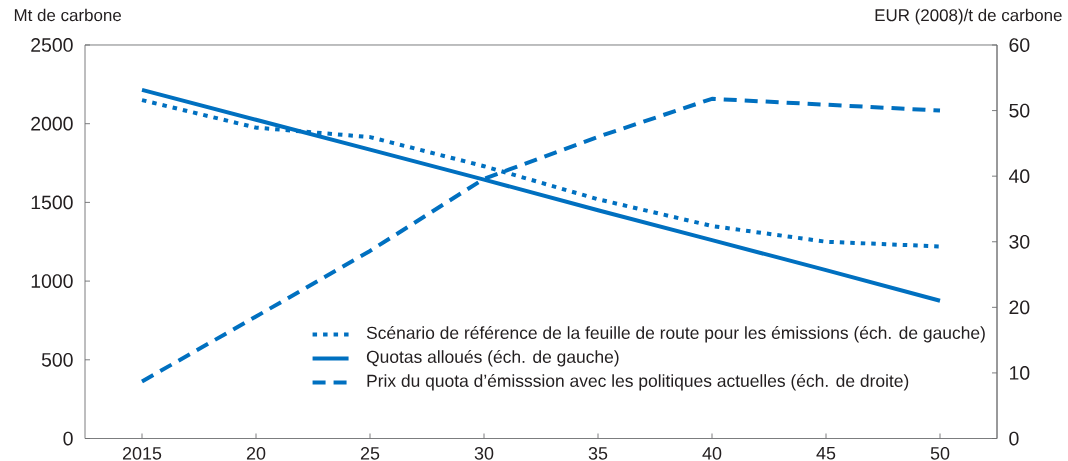  What do you see at coordinates (484, 453) in the screenshot?
I see `x-tick-label: 30` at bounding box center [484, 453].